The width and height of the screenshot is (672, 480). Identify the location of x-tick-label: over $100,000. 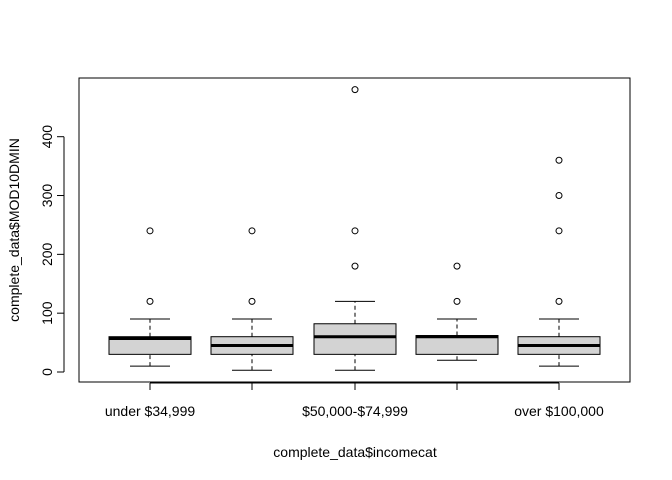
(559, 411).